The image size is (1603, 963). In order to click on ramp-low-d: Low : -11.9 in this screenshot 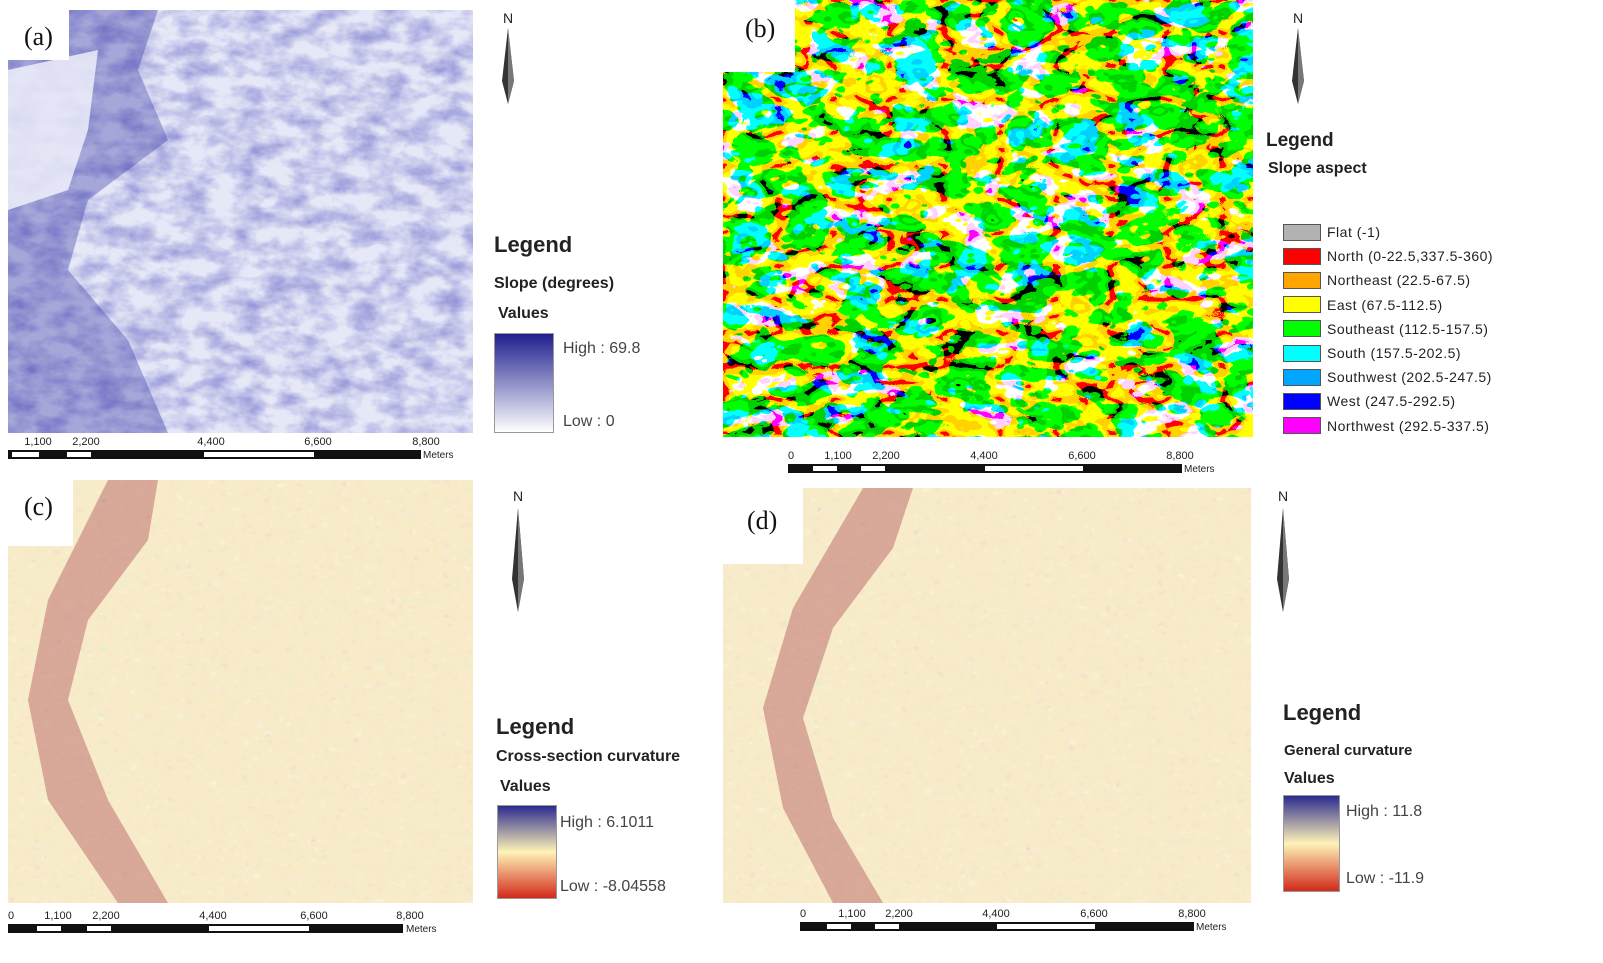, I will do `click(1385, 878)`.